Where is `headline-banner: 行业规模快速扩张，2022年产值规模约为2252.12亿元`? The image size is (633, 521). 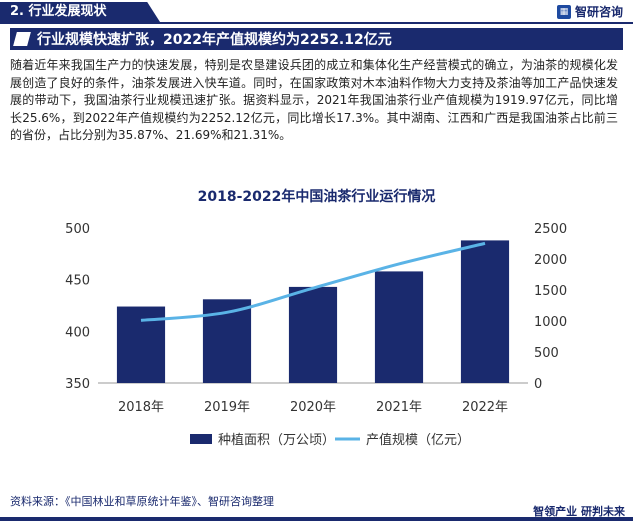
headline-banner: 行业规模快速扩张，2022年产值规模约为2252.12亿元 is located at coordinates (316, 39).